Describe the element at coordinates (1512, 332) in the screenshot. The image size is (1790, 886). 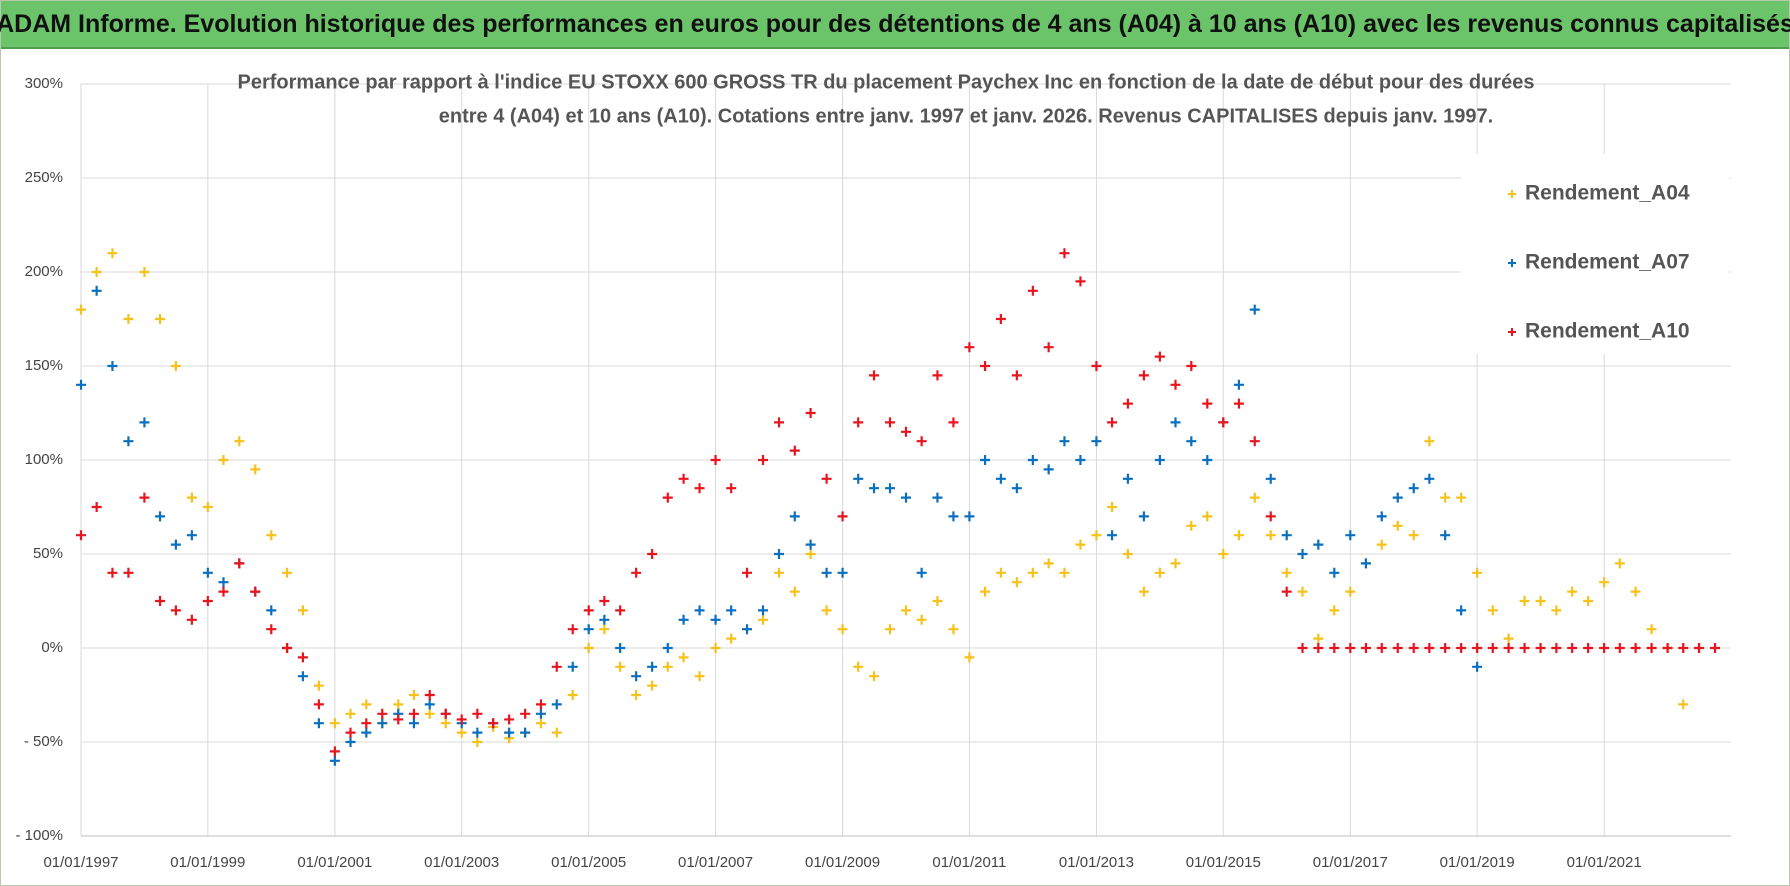
I see `legend-marker` at that location.